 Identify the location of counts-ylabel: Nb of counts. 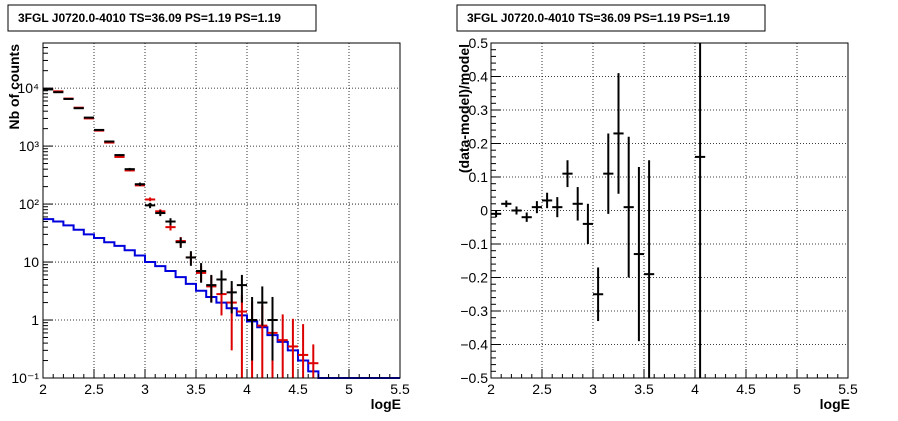
(14, 87).